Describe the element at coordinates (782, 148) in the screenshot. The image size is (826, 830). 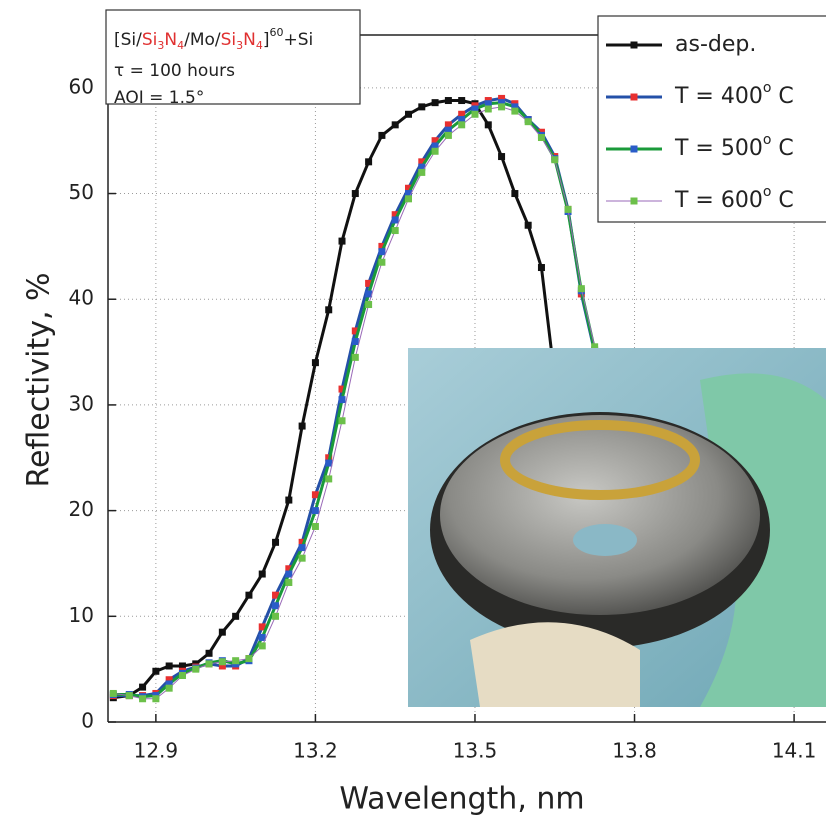
I see `legend-suffix: C` at that location.